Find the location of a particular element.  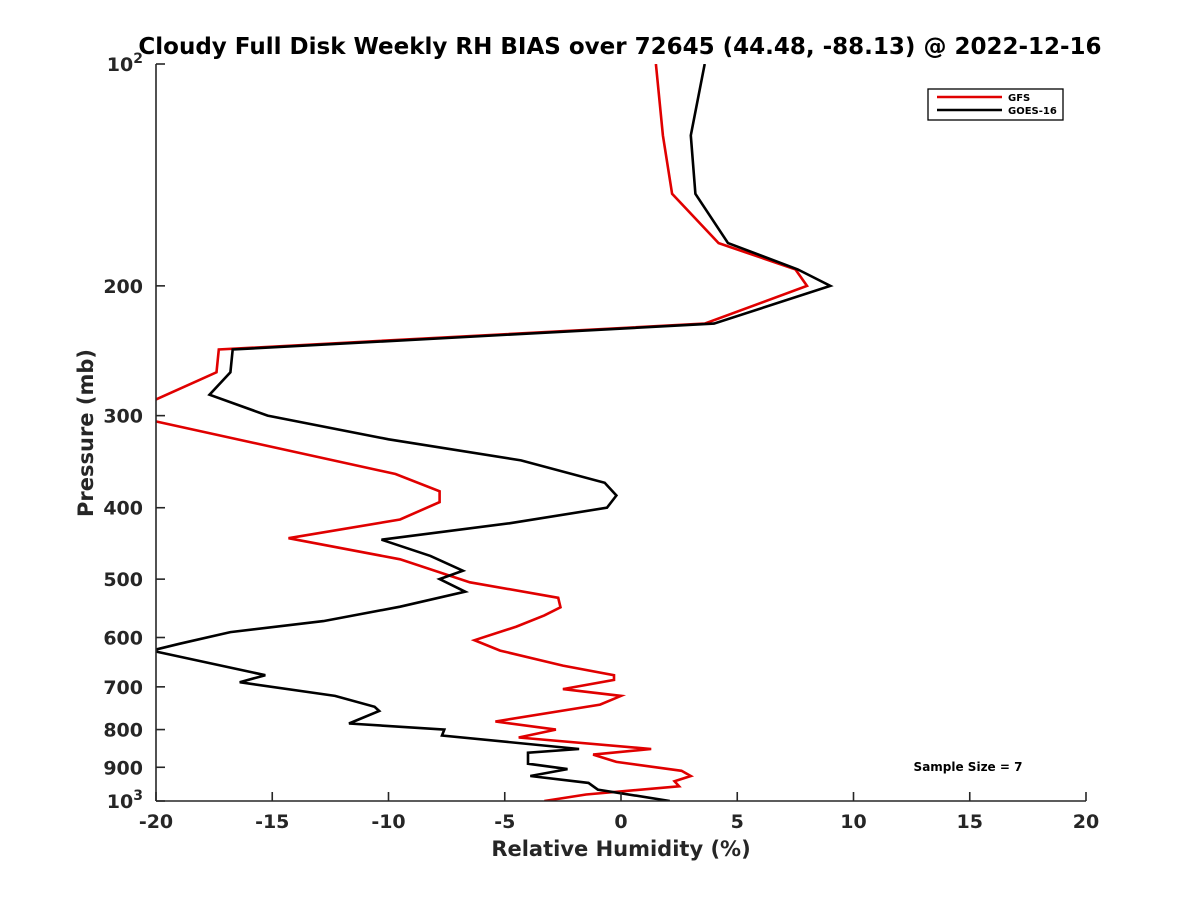

legend-box is located at coordinates (995, 104).